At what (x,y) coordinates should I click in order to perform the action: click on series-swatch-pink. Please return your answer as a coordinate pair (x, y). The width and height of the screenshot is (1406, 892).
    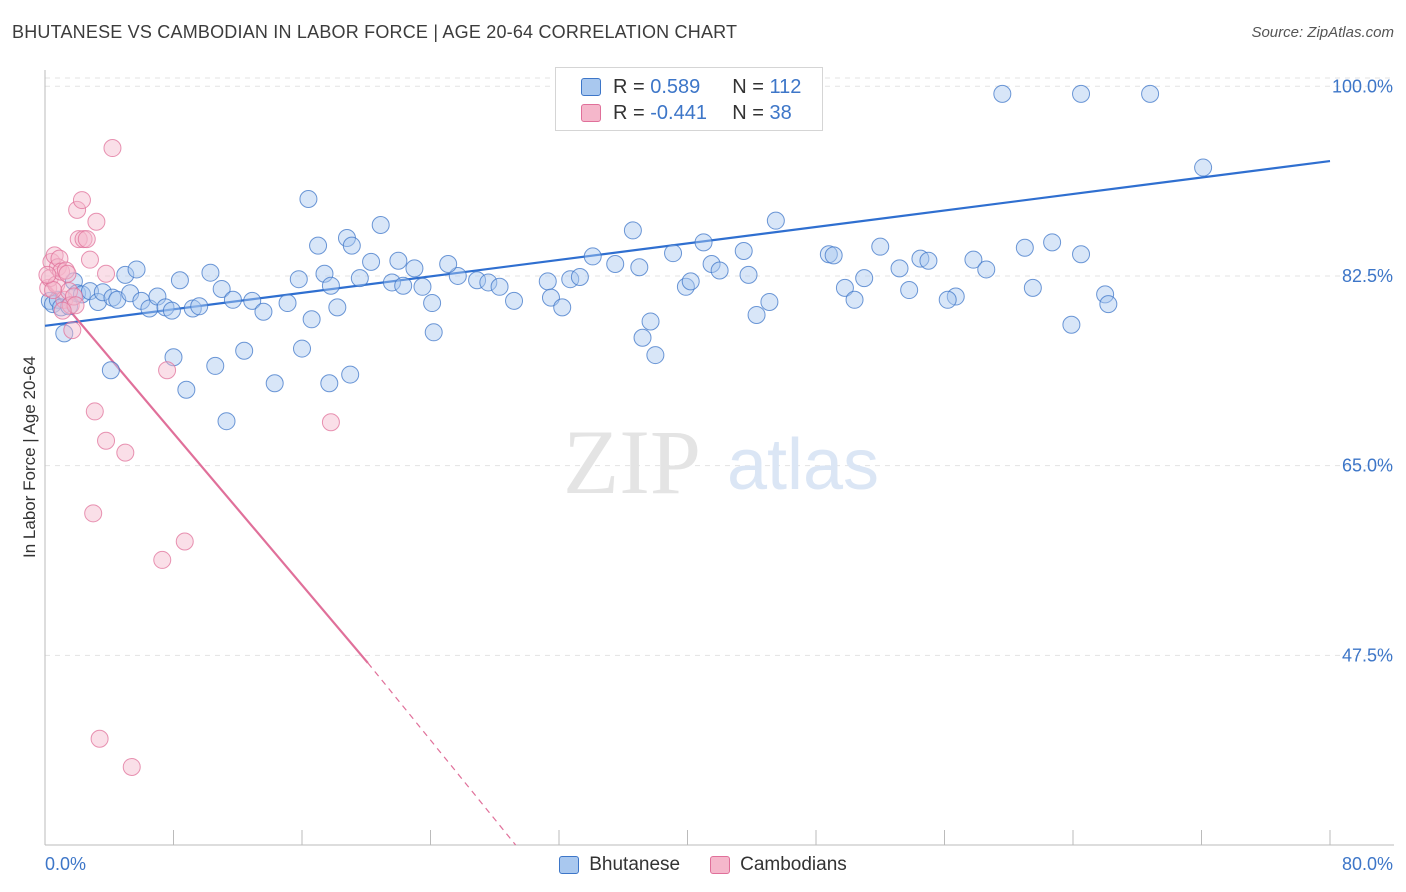
    Looking at the image, I should click on (720, 865).